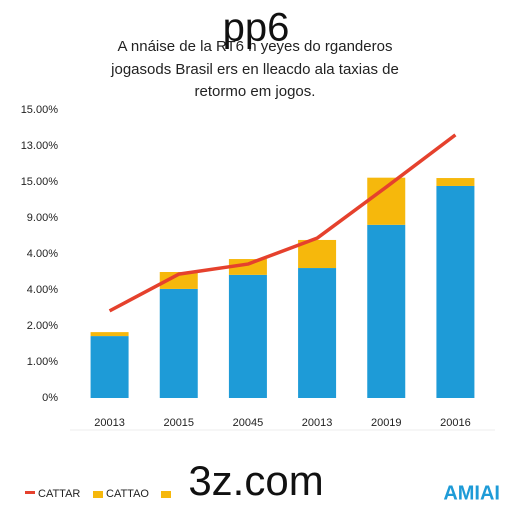  Describe the element at coordinates (256, 28) in the screenshot. I see `overlay-text: pp6` at that location.